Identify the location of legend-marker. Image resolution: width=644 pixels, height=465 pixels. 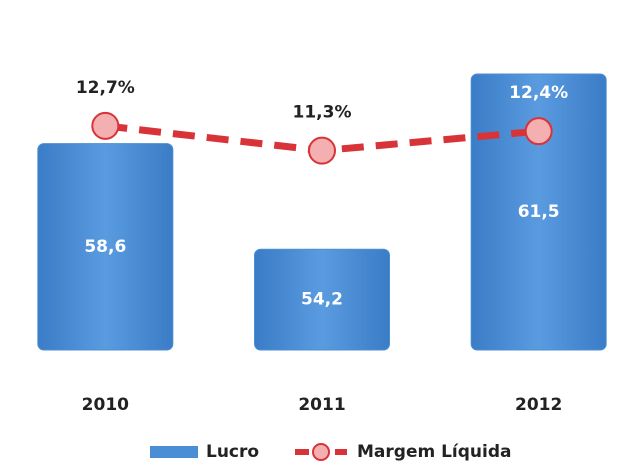
(321, 452).